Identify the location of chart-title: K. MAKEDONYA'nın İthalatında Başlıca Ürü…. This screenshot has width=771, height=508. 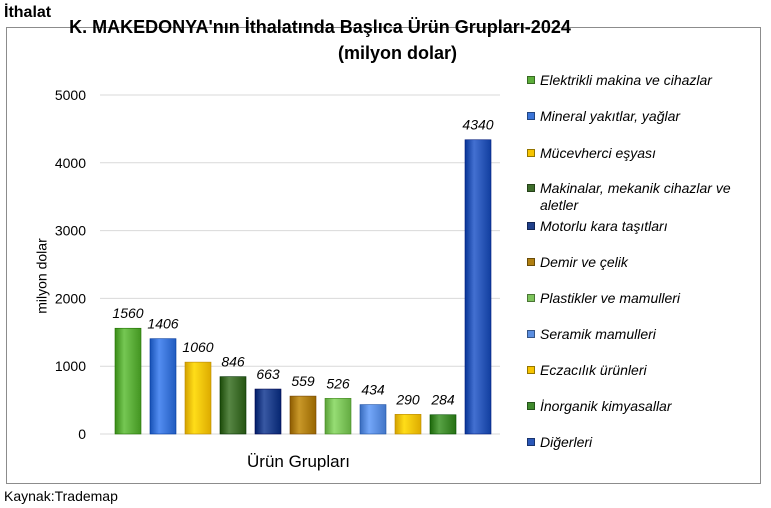
(385, 40).